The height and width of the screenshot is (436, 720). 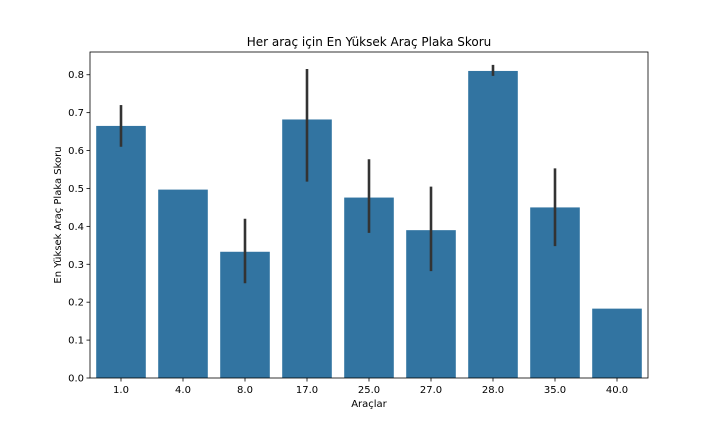 What do you see at coordinates (76, 227) in the screenshot?
I see `y-tick-label: 0.4` at bounding box center [76, 227].